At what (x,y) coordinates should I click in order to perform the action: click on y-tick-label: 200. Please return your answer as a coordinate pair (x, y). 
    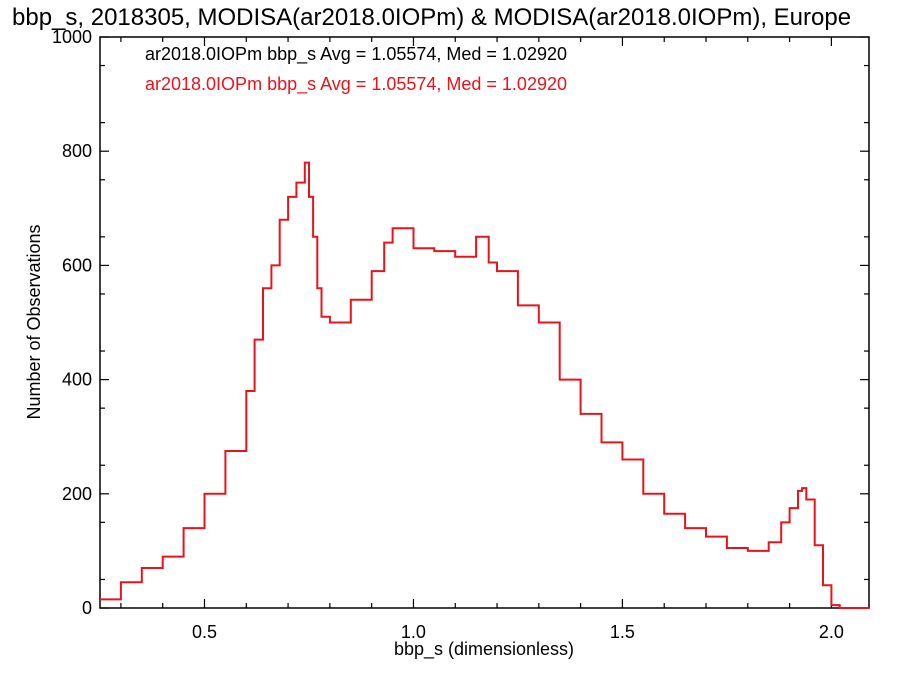
    Looking at the image, I should click on (77, 494).